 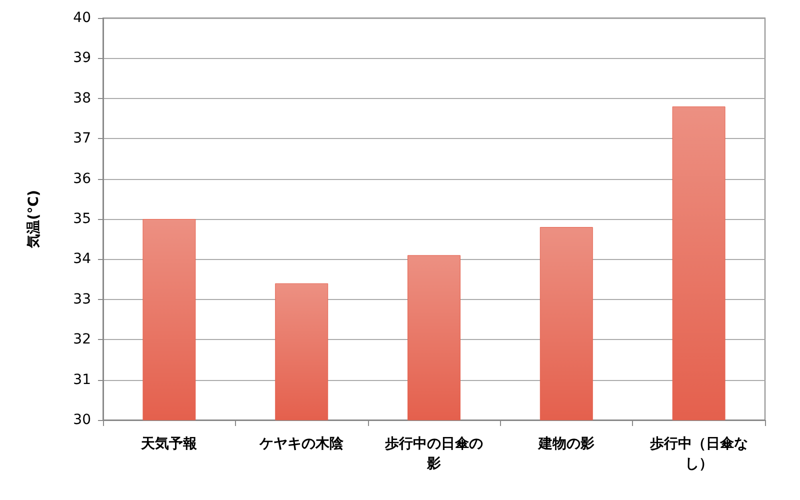 I want to click on y-axis-title: 気温(°C), so click(x=34, y=220).